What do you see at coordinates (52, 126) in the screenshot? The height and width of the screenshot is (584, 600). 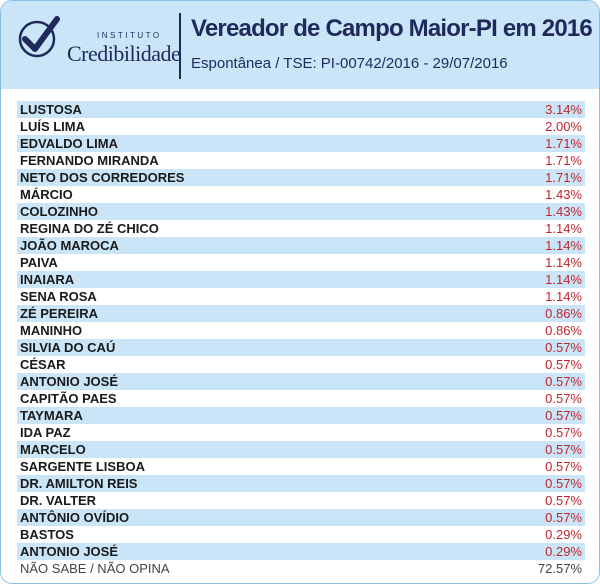 I see `candidate-name: LUÍS LIMA` at bounding box center [52, 126].